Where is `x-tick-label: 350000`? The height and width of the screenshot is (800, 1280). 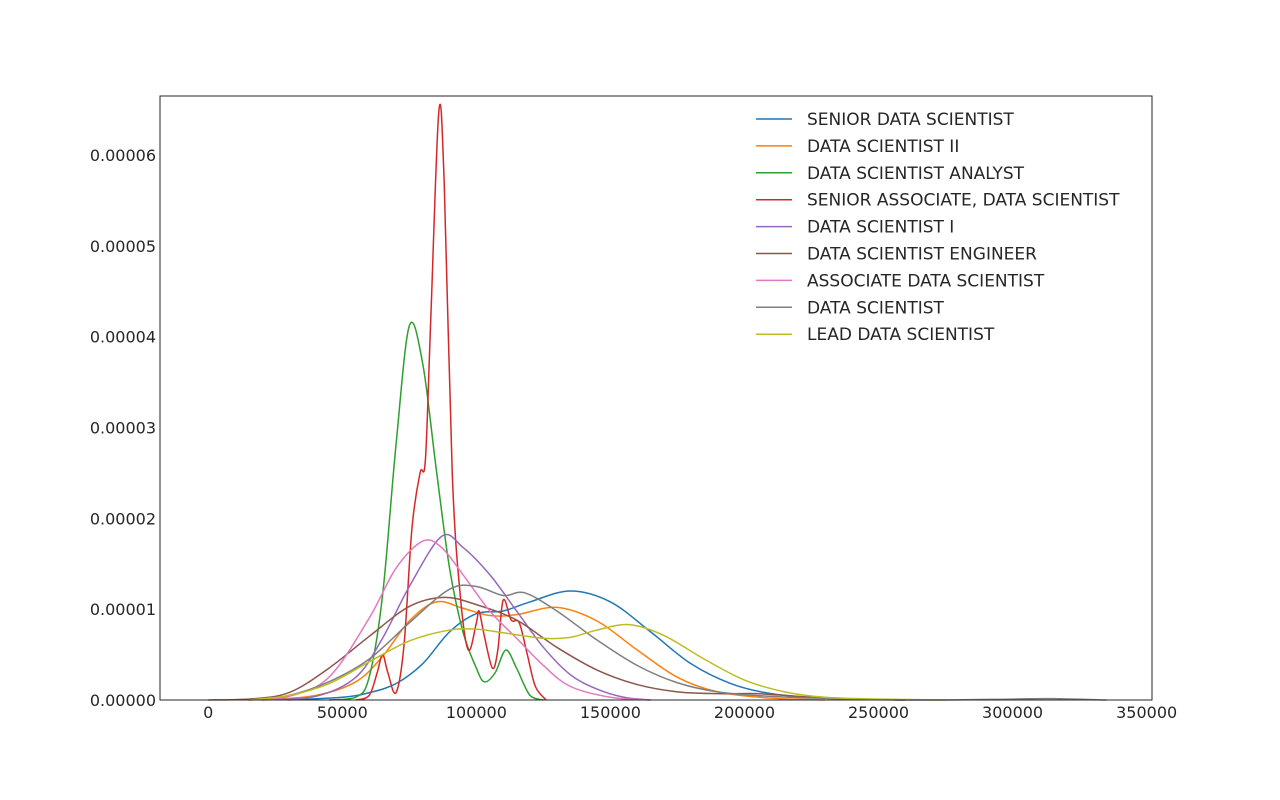 x-tick-label: 350000 is located at coordinates (1146, 712).